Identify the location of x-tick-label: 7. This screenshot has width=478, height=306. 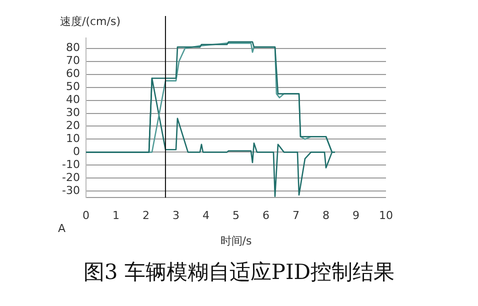
(296, 215).